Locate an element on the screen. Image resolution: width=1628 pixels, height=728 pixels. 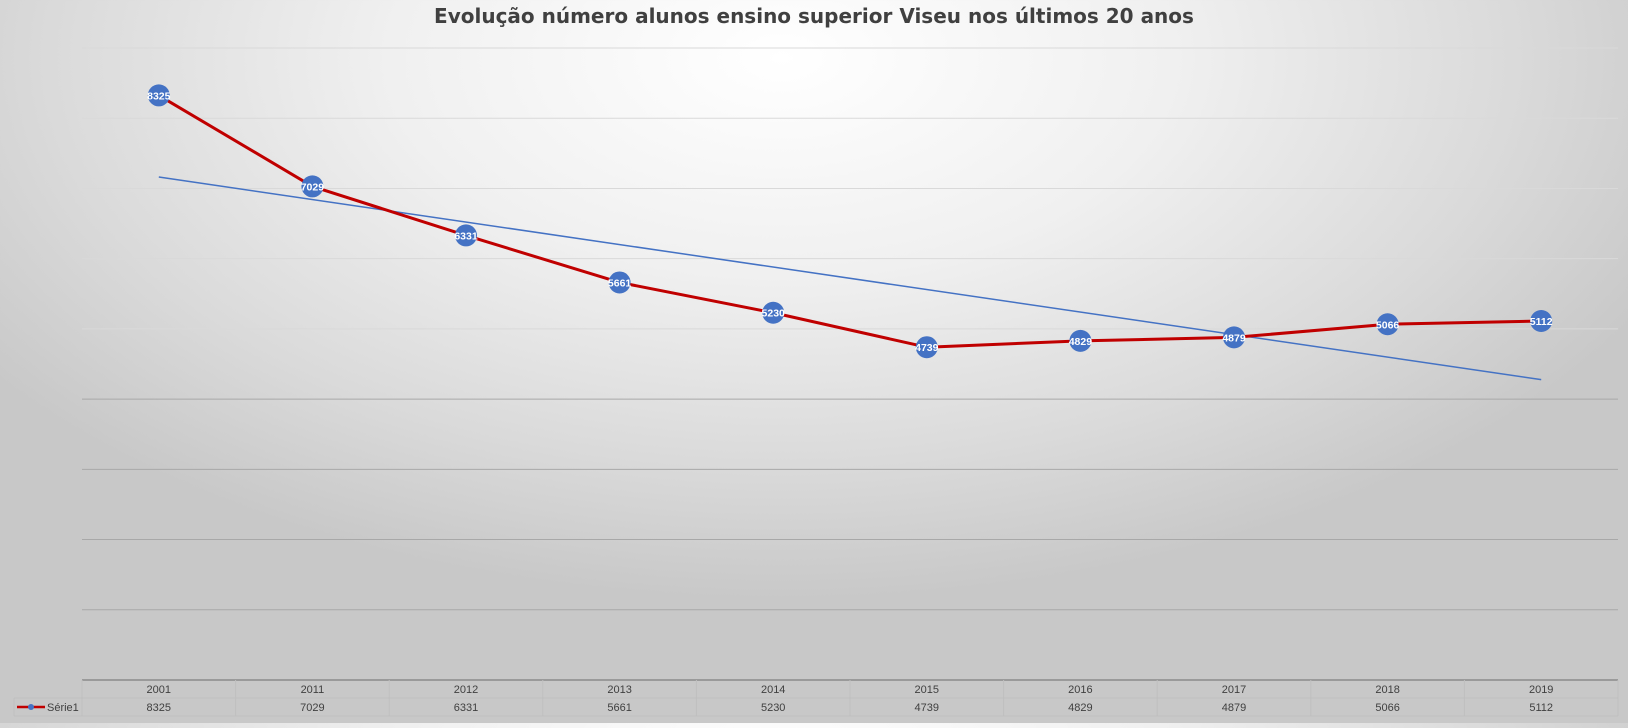
x-tick-label: 2019 is located at coordinates (1541, 690).